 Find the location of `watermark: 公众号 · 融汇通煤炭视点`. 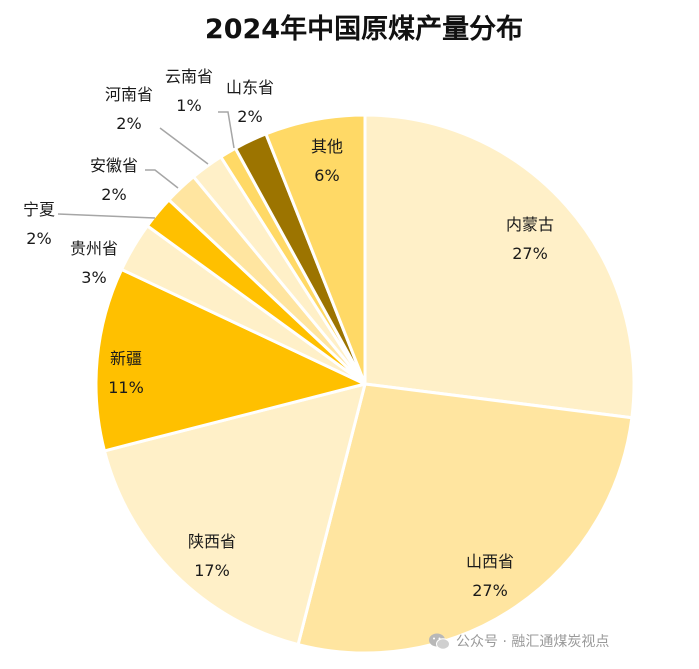

watermark: 公众号 · 融汇通煤炭视点 is located at coordinates (519, 641).